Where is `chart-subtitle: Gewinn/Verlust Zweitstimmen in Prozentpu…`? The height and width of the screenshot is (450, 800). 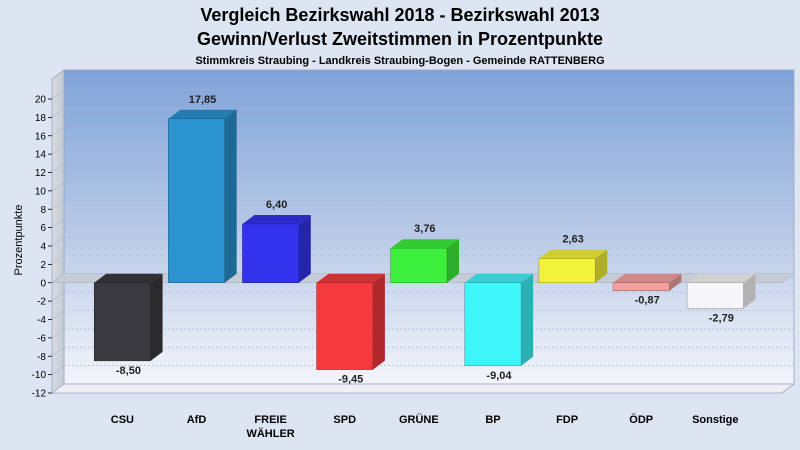
chart-subtitle: Gewinn/Verlust Zweitstimmen in Prozentpu… is located at coordinates (400, 39).